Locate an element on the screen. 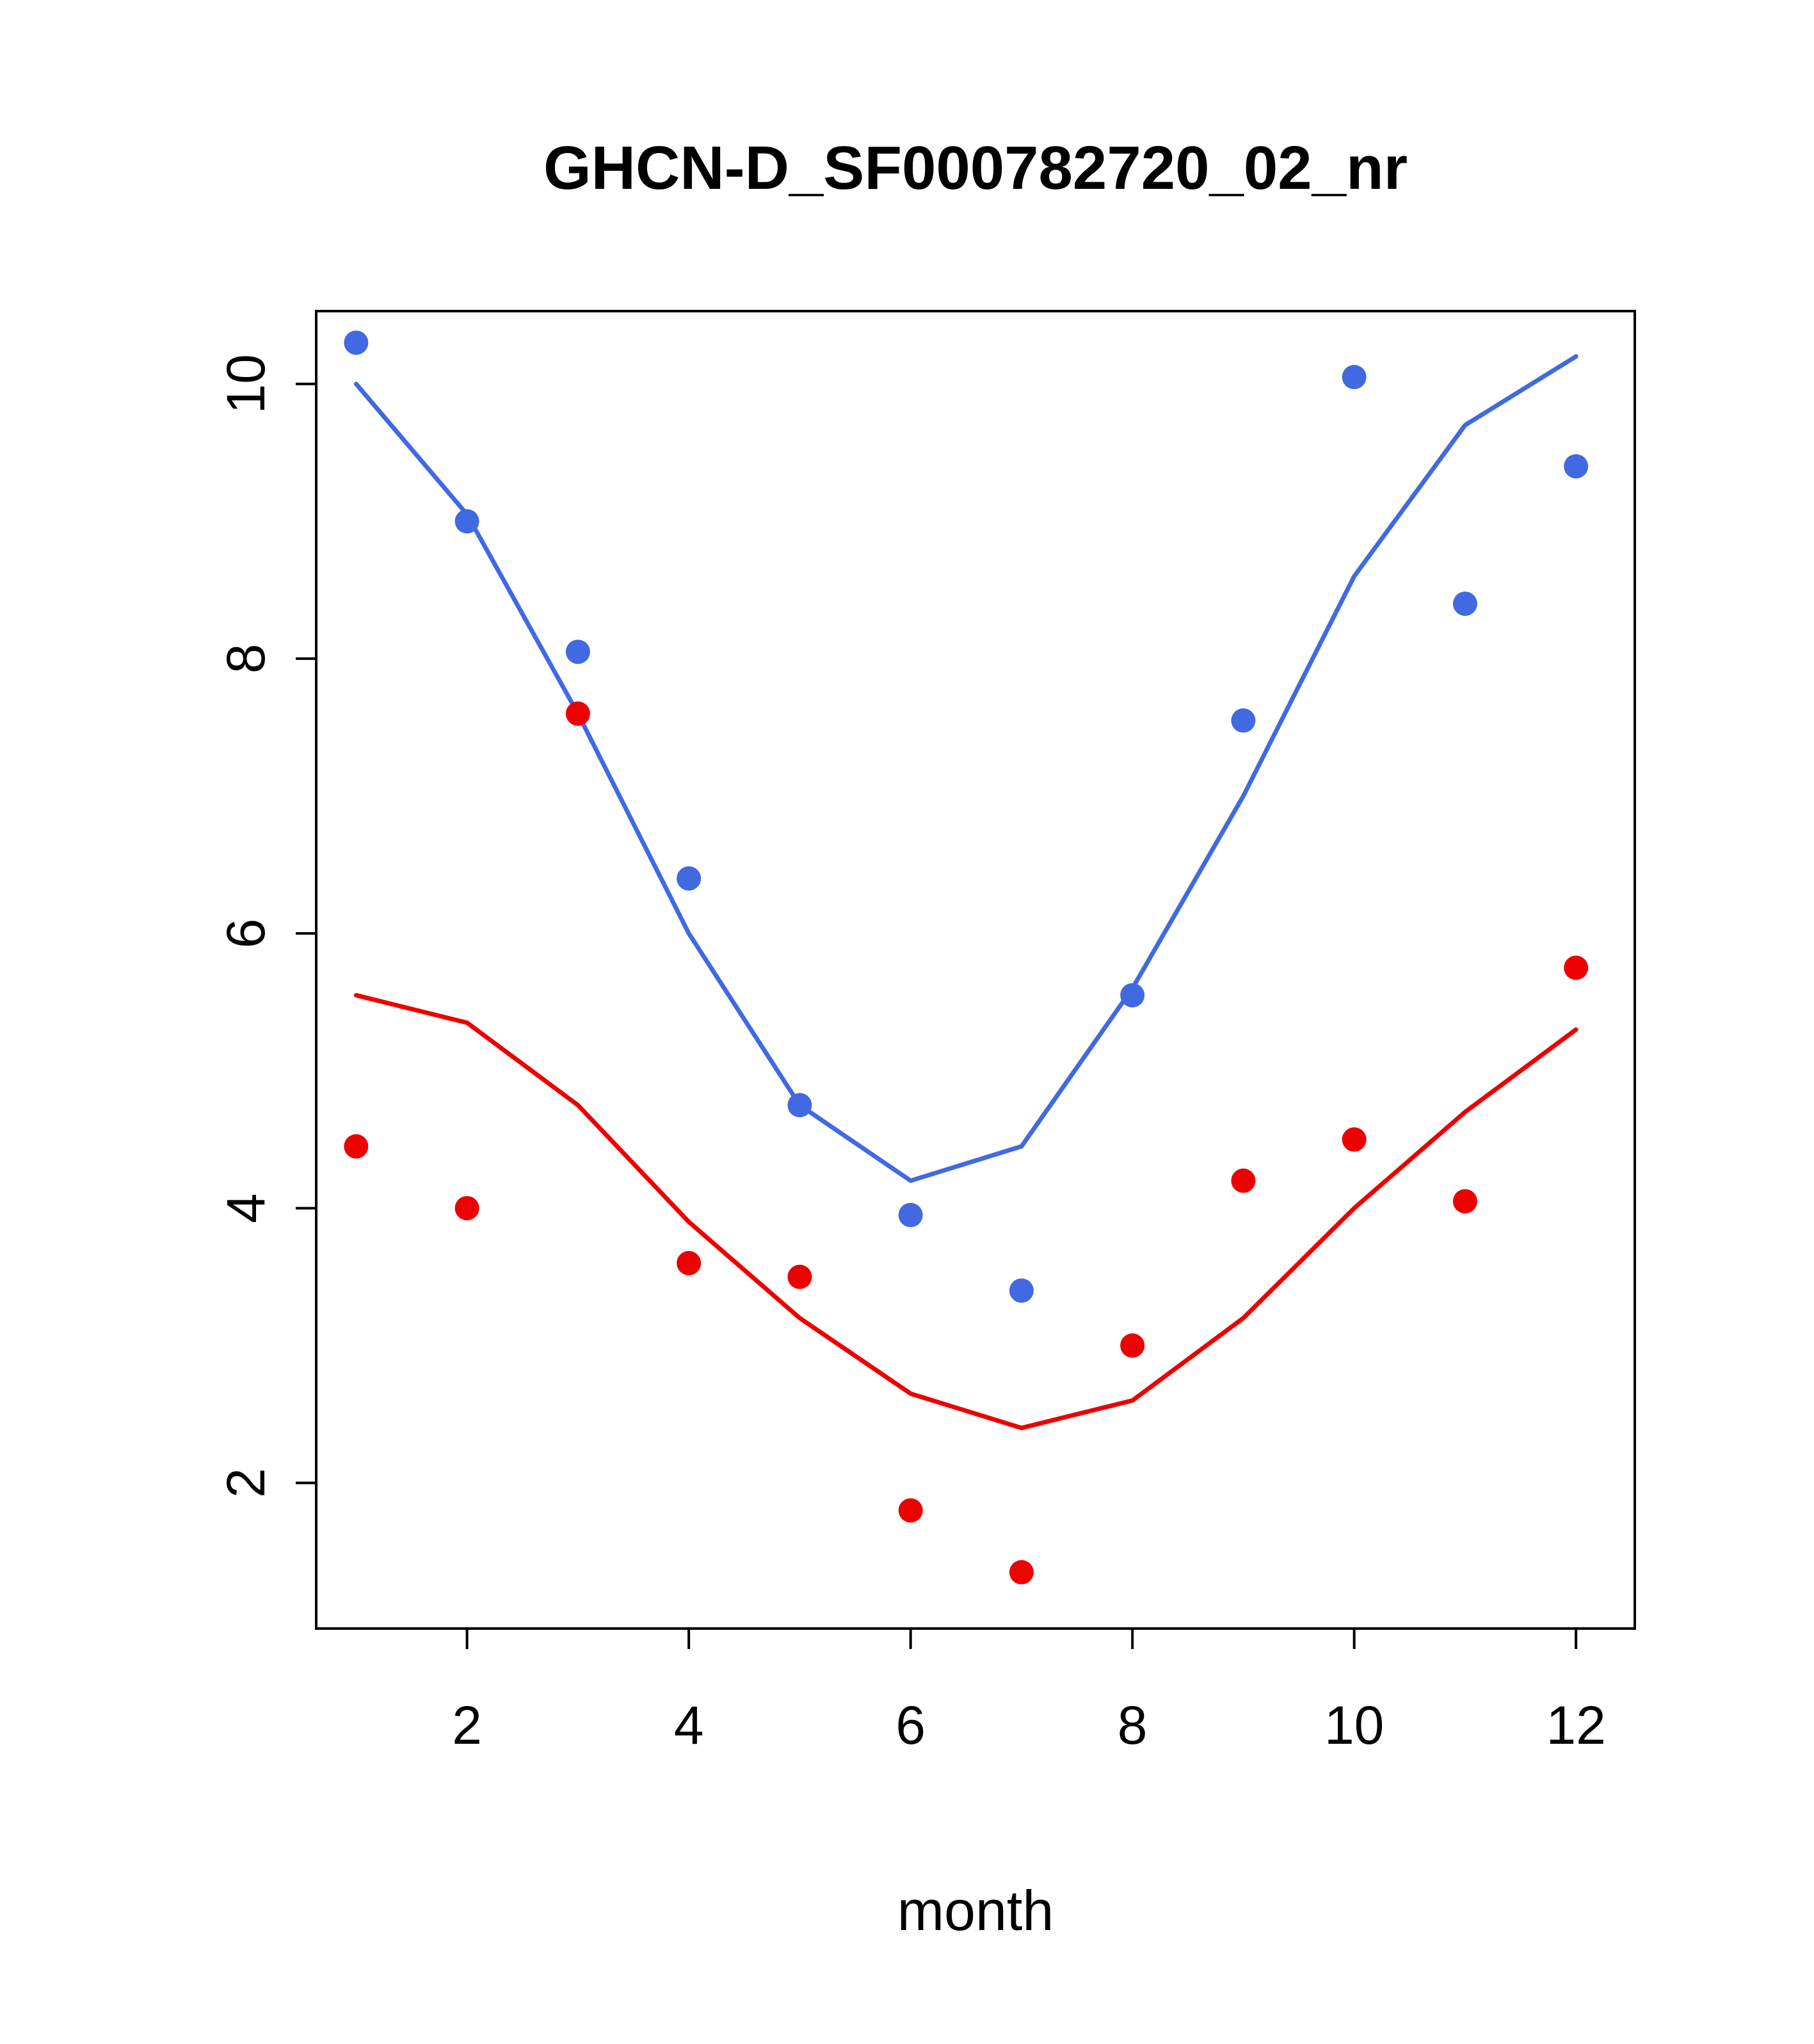 The width and height of the screenshot is (1814, 2044). y-tick-label: 8 is located at coordinates (246, 659).